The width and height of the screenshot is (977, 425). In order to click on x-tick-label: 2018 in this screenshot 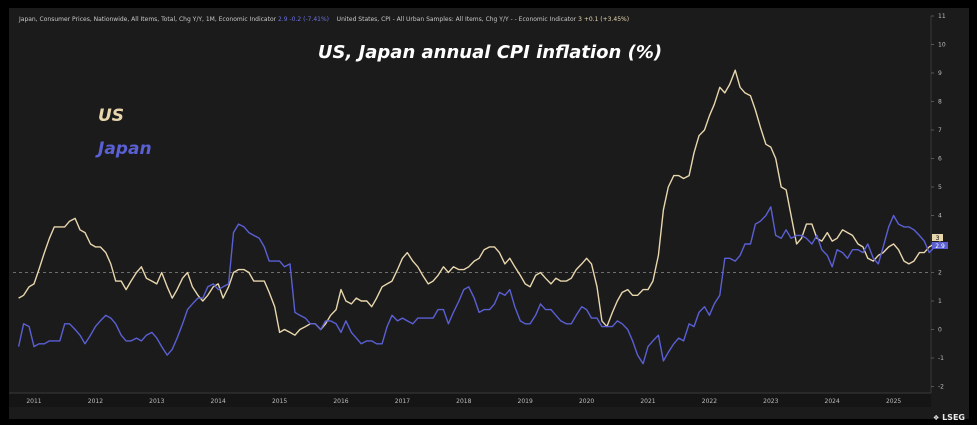, I will do `click(463, 401)`.